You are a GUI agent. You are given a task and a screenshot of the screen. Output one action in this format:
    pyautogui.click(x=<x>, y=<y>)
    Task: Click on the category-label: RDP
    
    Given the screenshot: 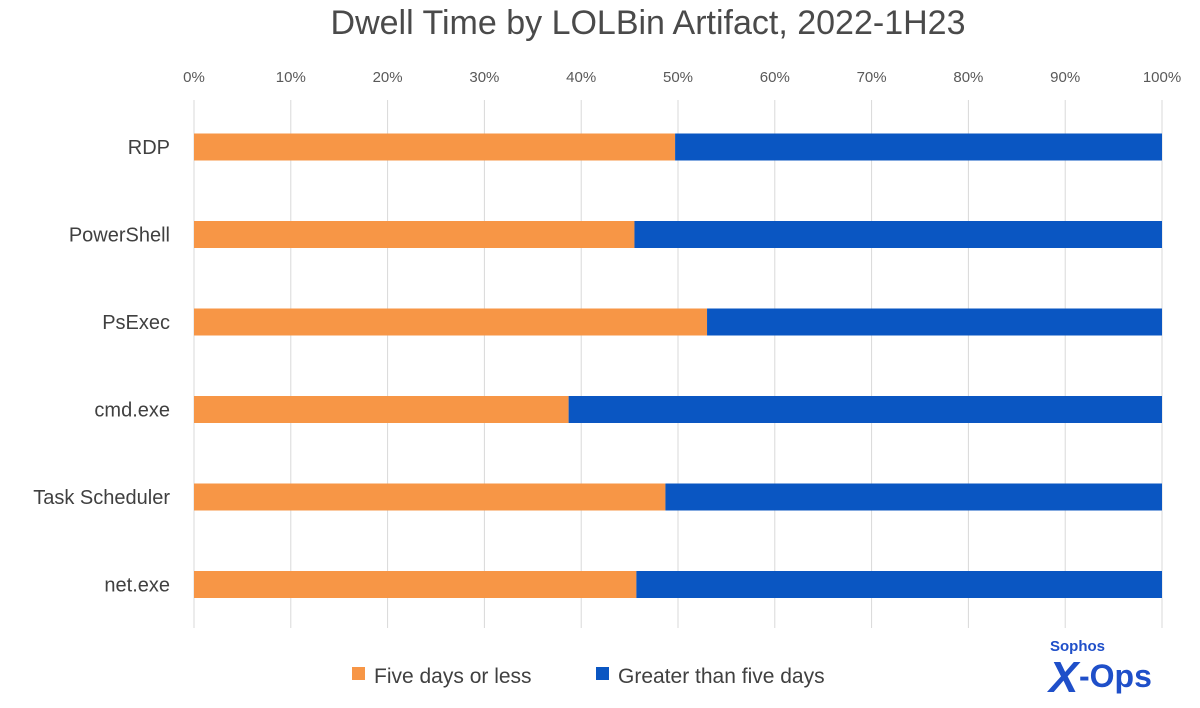 What is the action you would take?
    pyautogui.click(x=149, y=148)
    